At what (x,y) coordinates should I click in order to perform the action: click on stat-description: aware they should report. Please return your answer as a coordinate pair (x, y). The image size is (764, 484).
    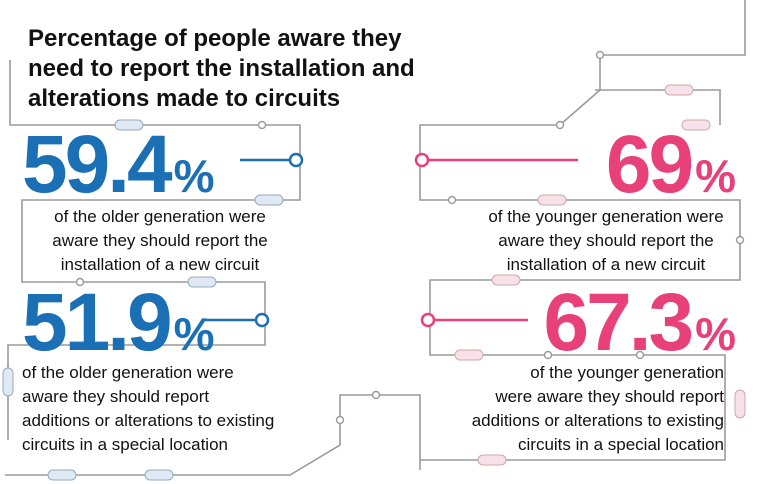
    Looking at the image, I should click on (115, 396).